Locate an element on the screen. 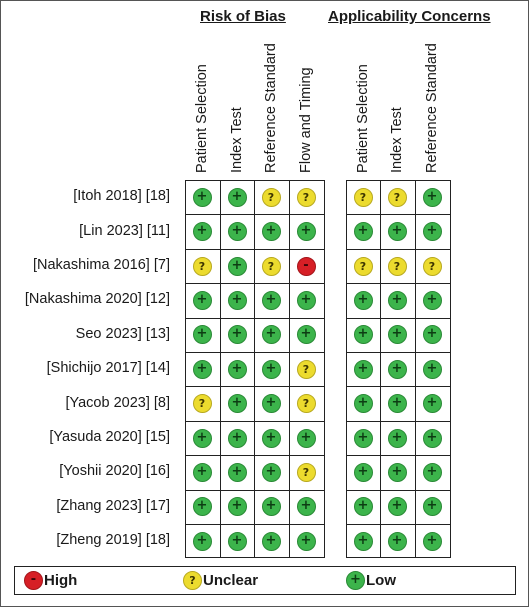 This screenshot has height=607, width=529. study-label: [Nakashima 2016] [7] is located at coordinates (101, 265).